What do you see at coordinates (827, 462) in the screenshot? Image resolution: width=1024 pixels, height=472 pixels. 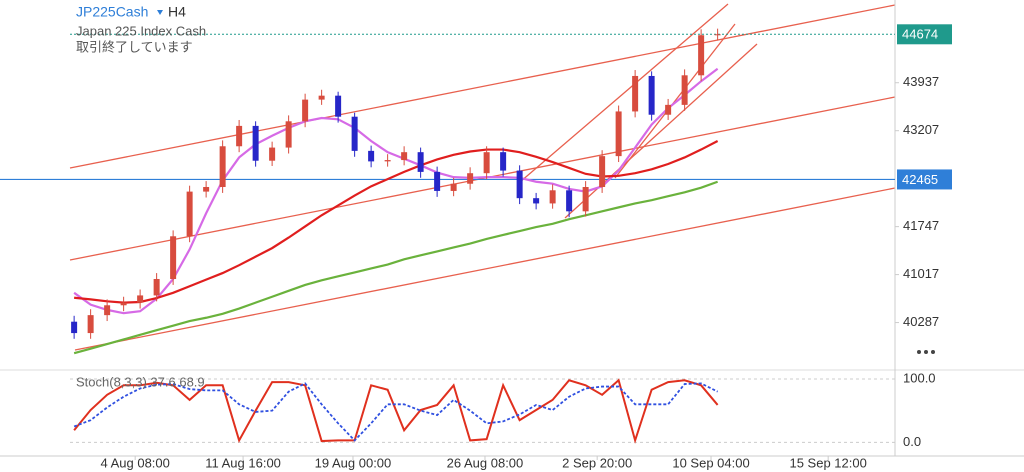 I see `x-tick-label: 15 Sep 12:00` at bounding box center [827, 462].